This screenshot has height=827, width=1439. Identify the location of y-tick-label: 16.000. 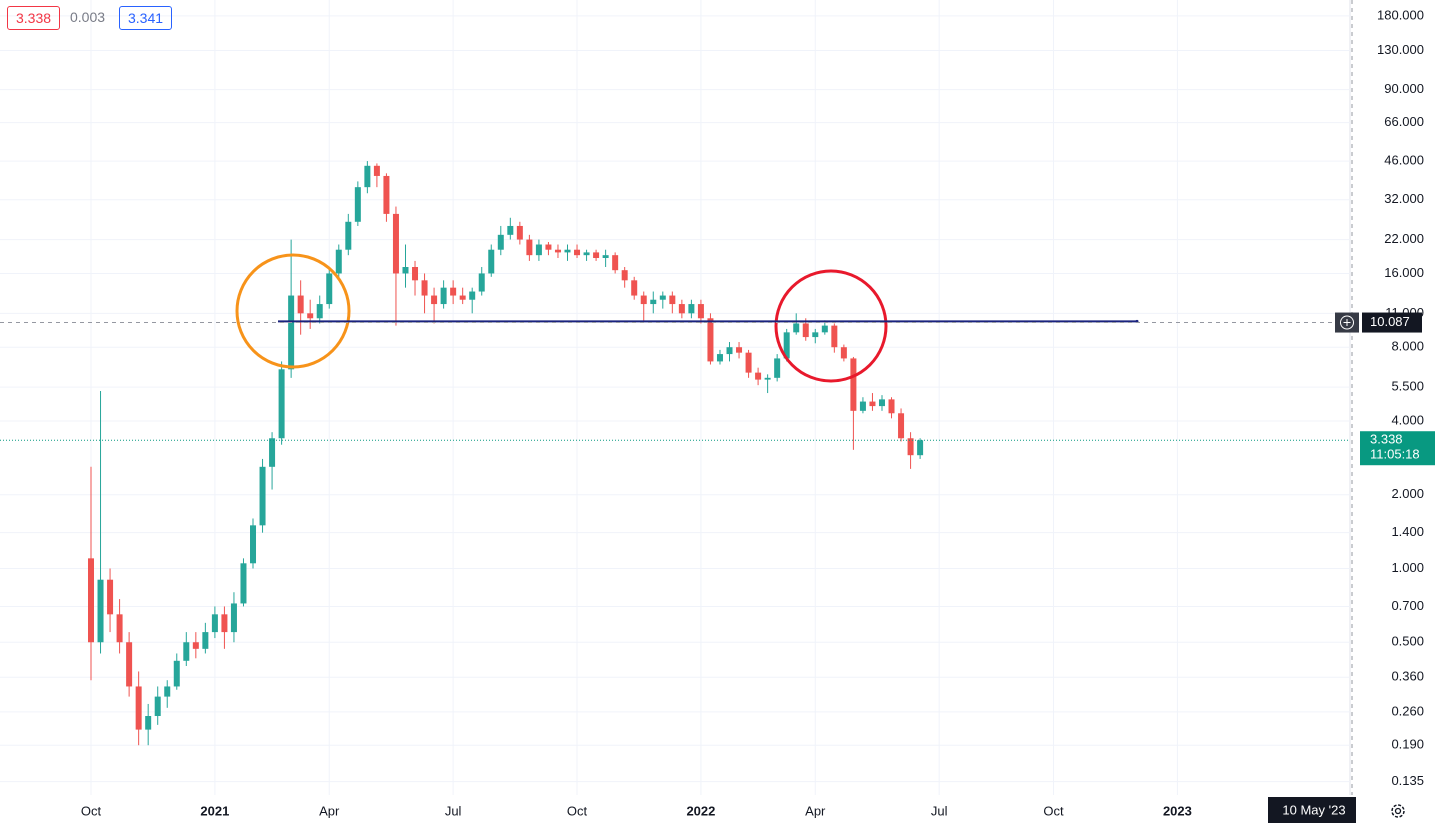
(1404, 272).